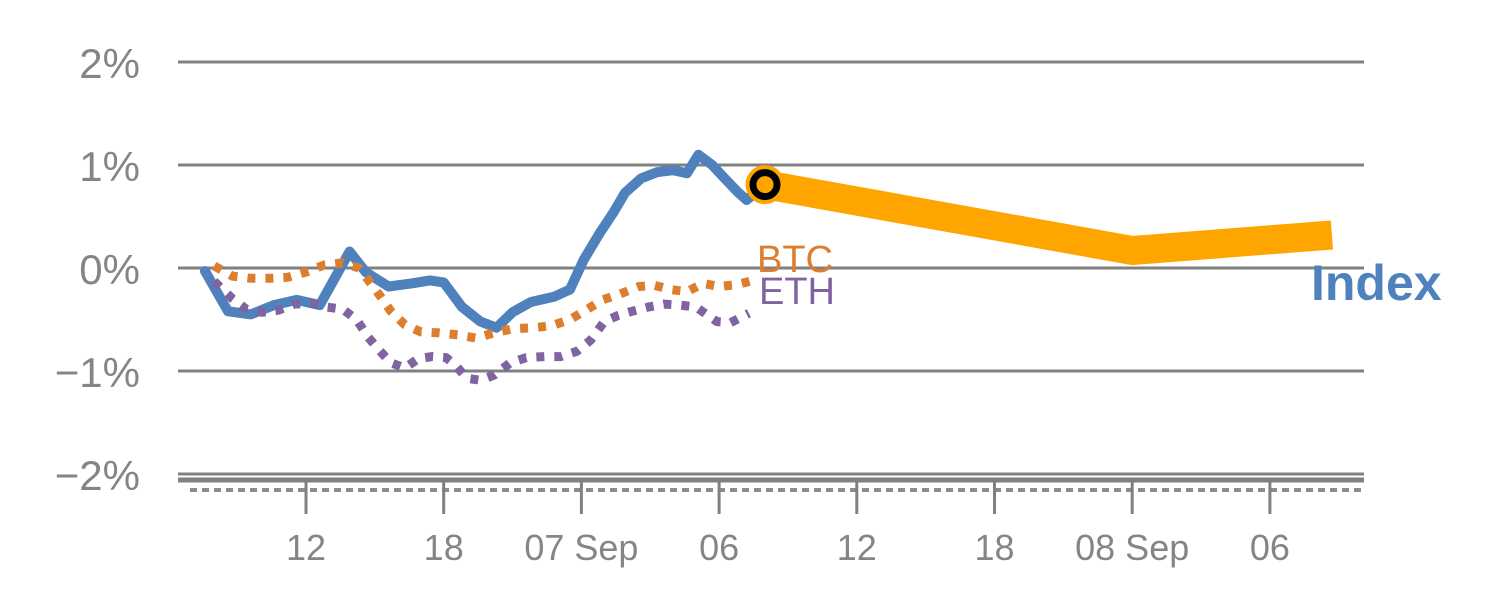 This screenshot has height=600, width=1500. I want to click on y-axis-label: 2%, so click(109, 63).